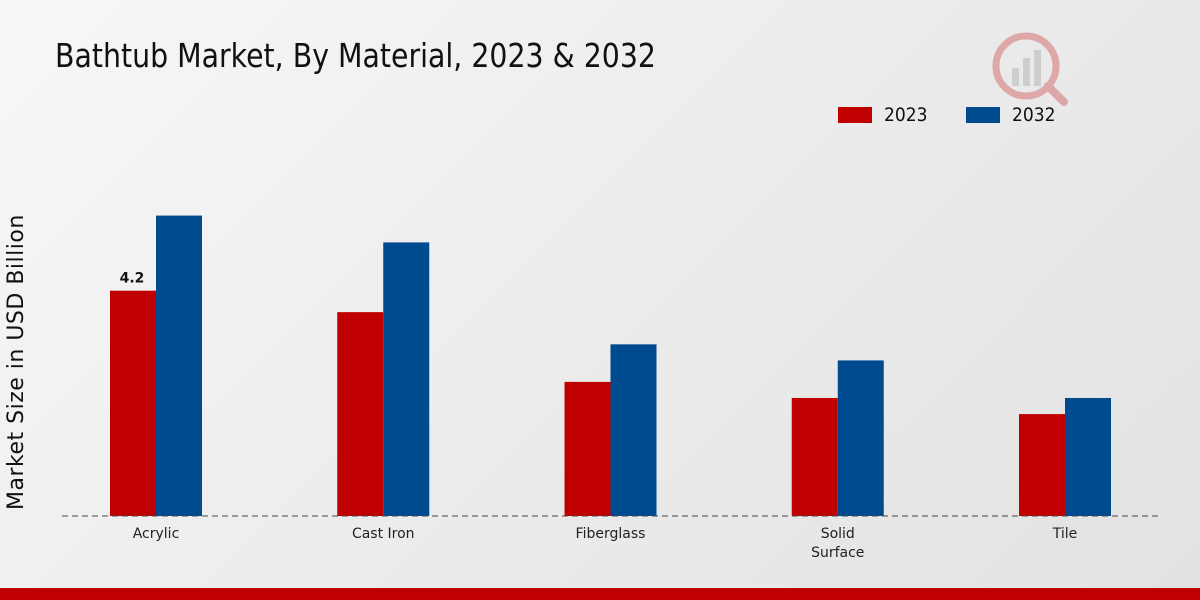 The height and width of the screenshot is (600, 1200). What do you see at coordinates (814, 456) in the screenshot?
I see `bar-2023-solid-surface` at bounding box center [814, 456].